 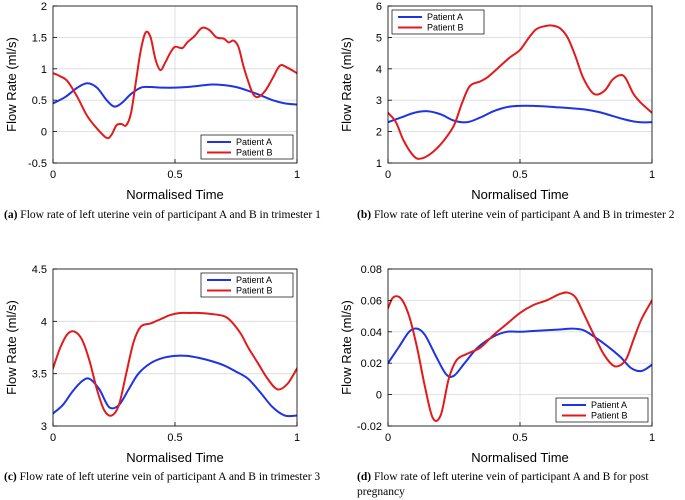 I want to click on x-tick-label-a-2: 1, so click(x=297, y=175).